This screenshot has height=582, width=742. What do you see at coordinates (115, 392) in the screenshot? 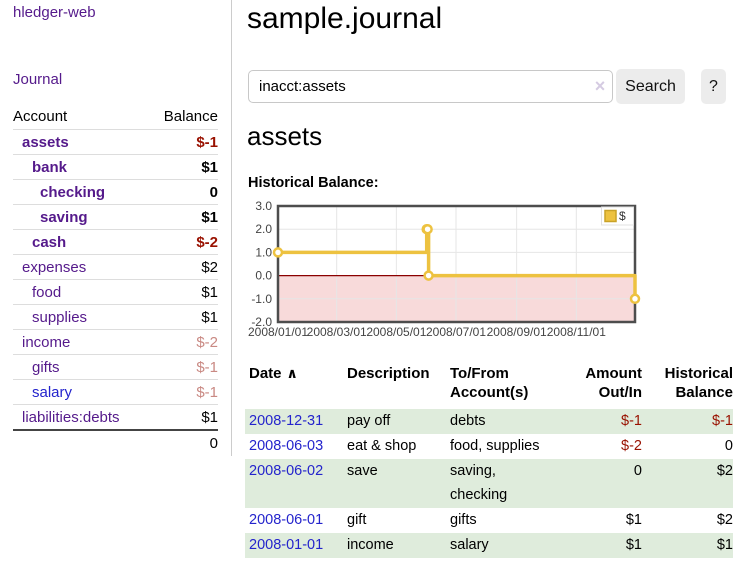
I see `sidebar-account-row: salary $-1` at bounding box center [115, 392].